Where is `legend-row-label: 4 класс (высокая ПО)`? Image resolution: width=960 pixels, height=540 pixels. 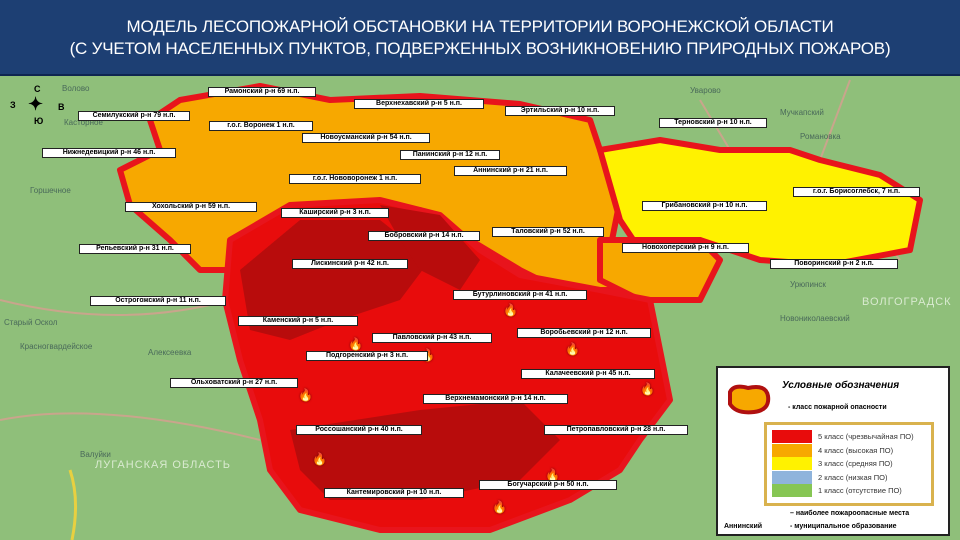 legend-row-label: 4 класс (высокая ПО) is located at coordinates (856, 450).